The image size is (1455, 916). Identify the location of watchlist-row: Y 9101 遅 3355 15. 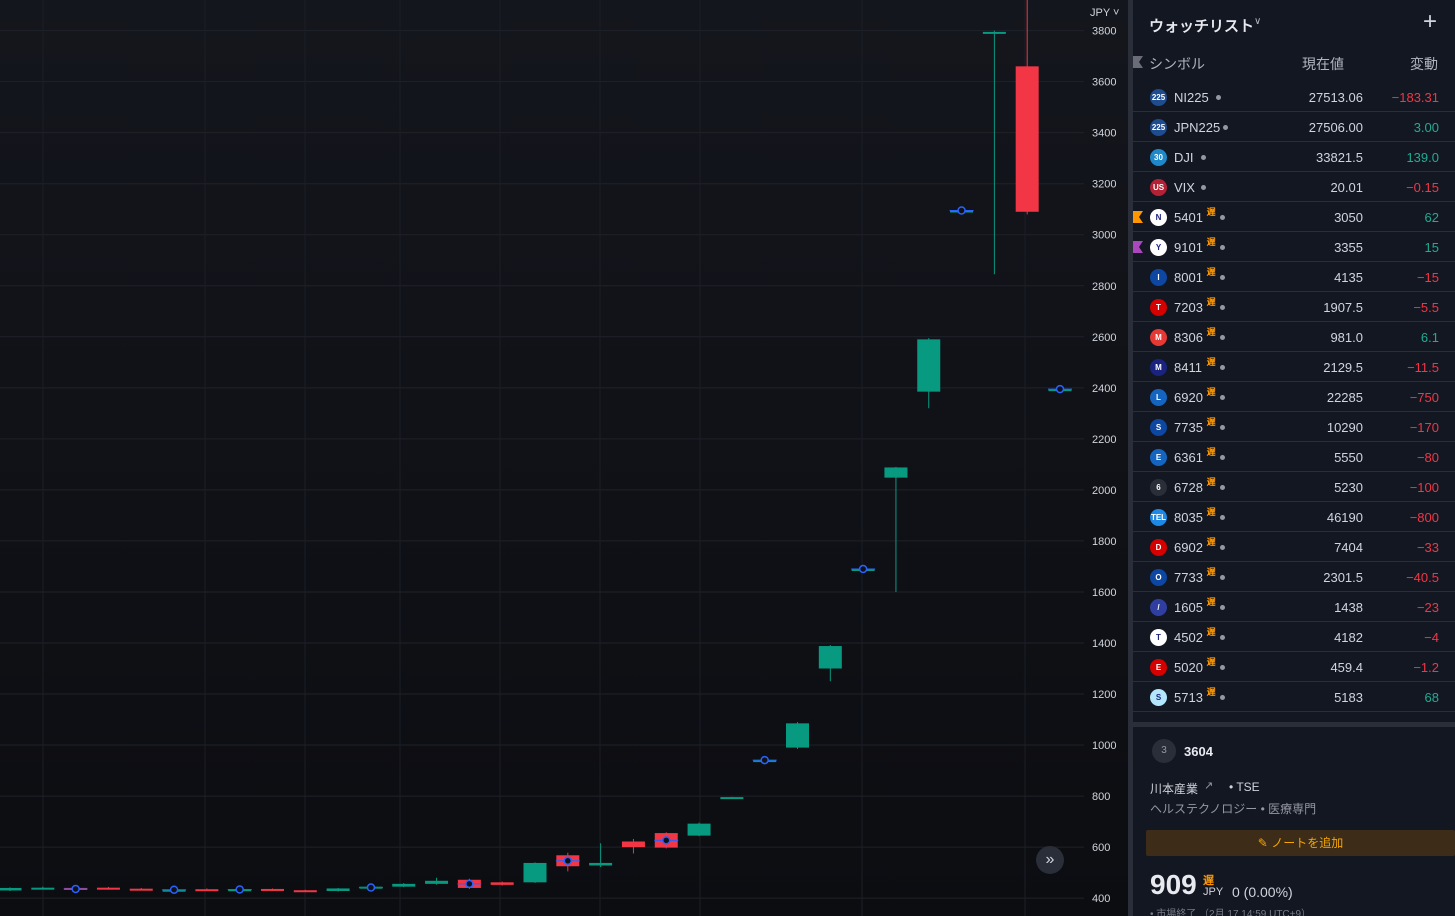
(1294, 247).